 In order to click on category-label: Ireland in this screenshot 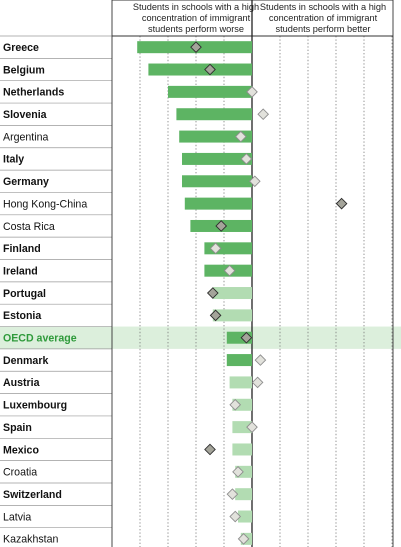, I will do `click(20, 271)`.